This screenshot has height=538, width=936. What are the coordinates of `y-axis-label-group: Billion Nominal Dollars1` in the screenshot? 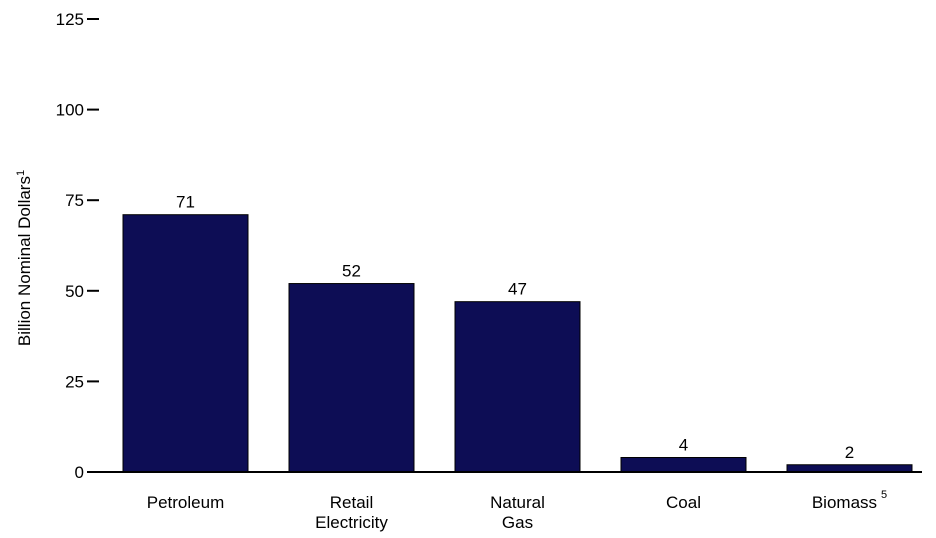 It's located at (24, 258).